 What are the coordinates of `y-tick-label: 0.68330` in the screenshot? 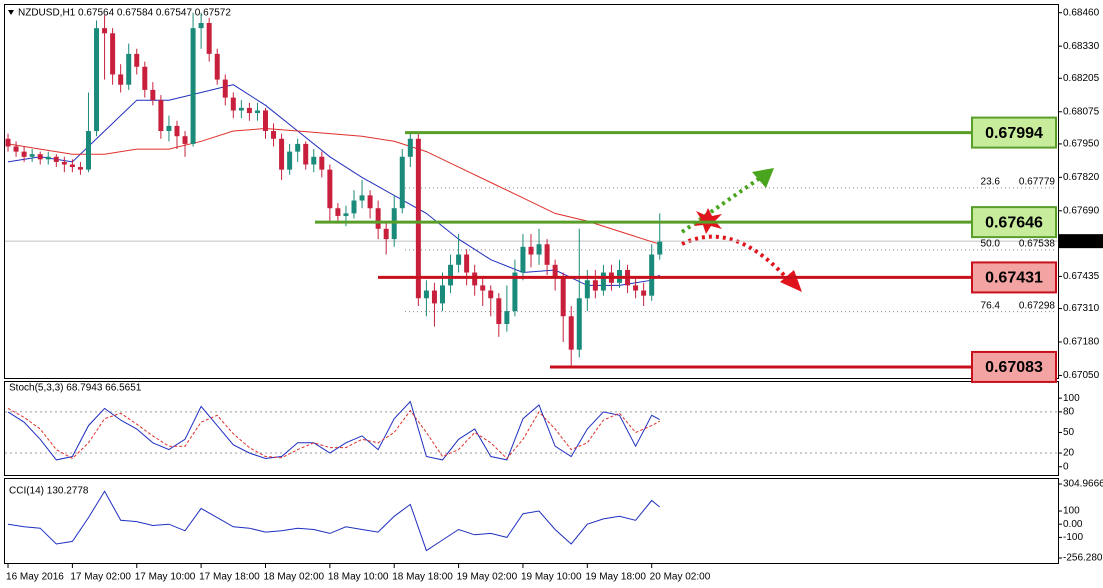 It's located at (1081, 46).